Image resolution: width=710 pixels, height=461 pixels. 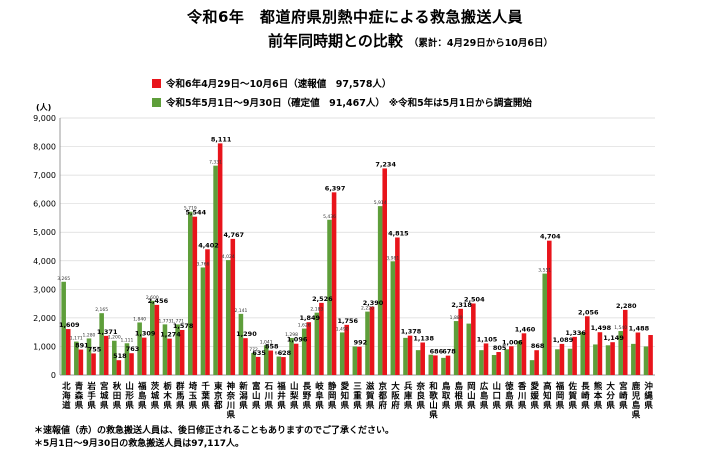 What do you see at coordinates (117, 396) in the screenshot?
I see `x-tick-label: 秋田県` at bounding box center [117, 396].